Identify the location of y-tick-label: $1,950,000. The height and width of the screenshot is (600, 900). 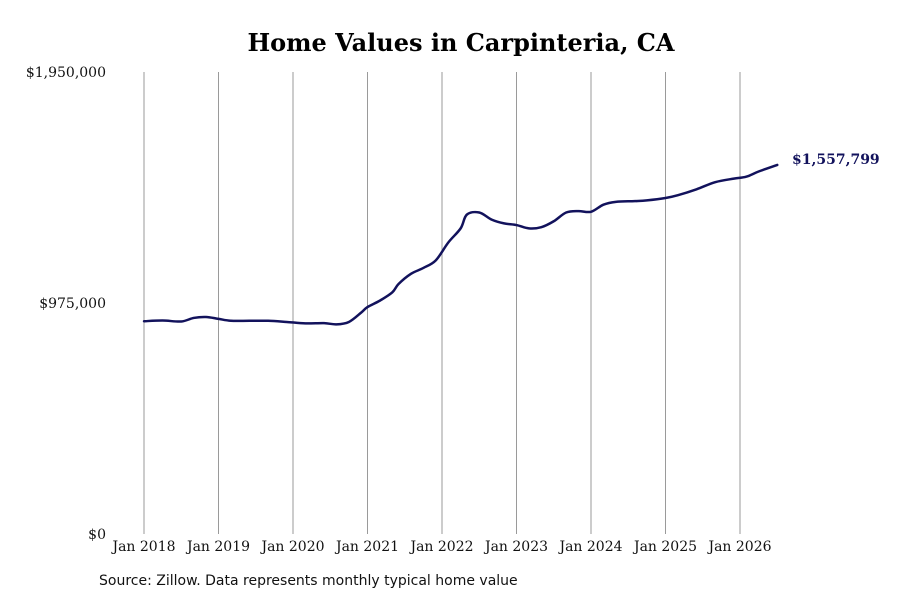
(66, 73).